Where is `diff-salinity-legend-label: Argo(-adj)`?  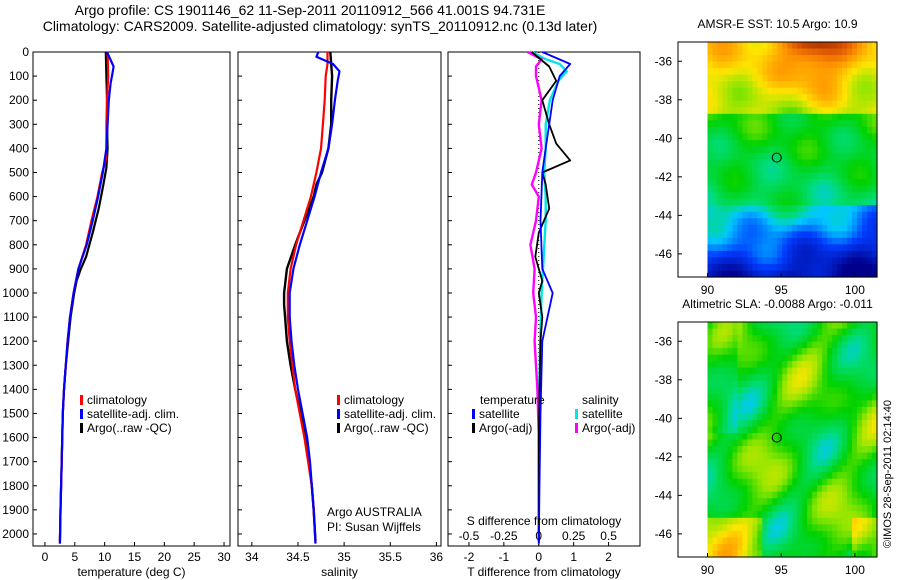
diff-salinity-legend-label: Argo(-adj) is located at coordinates (608, 428).